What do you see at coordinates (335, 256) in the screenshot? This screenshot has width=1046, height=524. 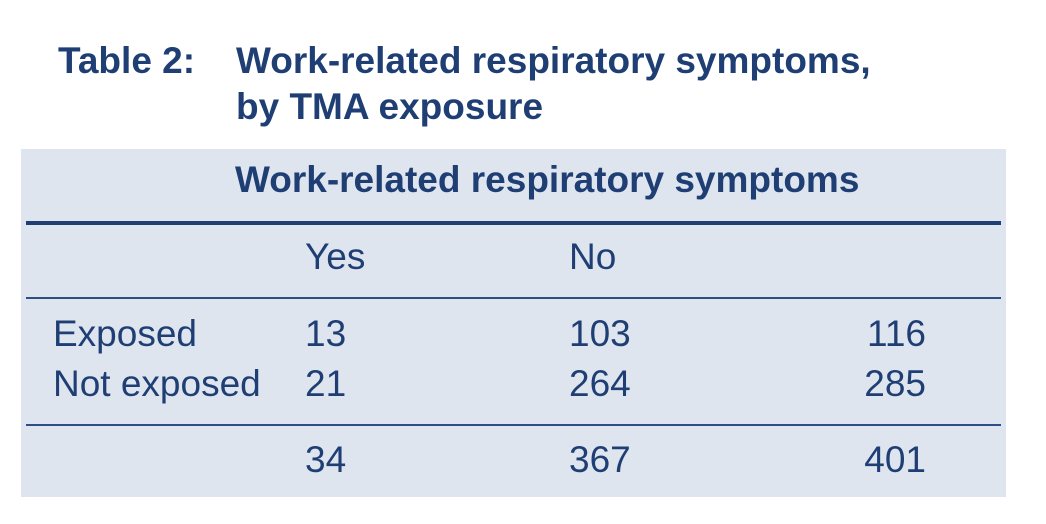 I see `column-header-yes: Yes` at bounding box center [335, 256].